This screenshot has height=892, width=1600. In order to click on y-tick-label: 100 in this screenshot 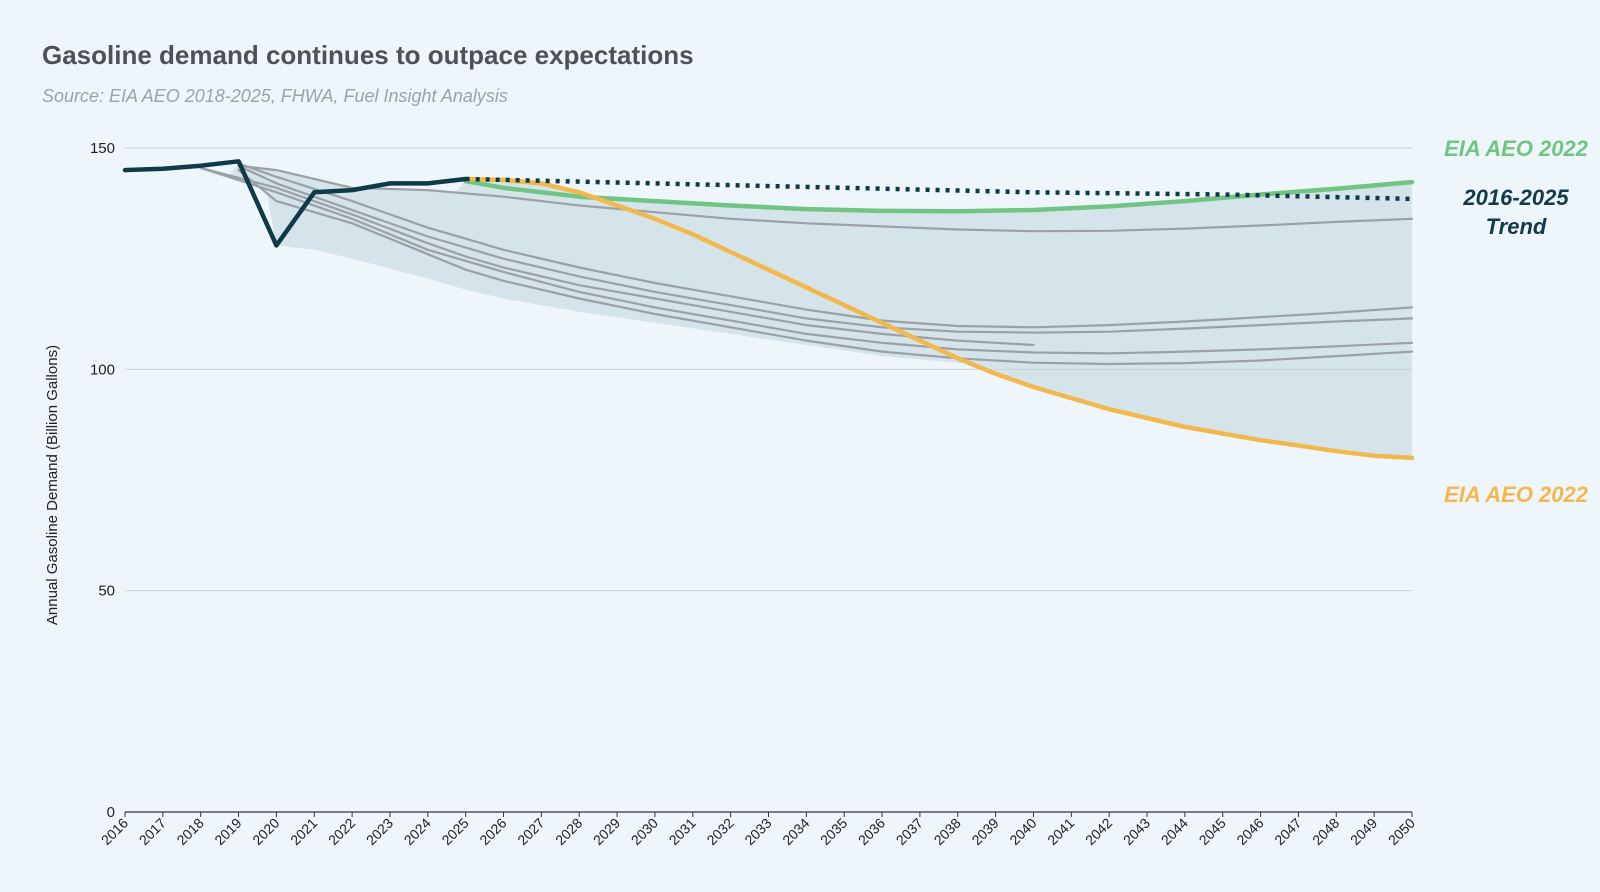, I will do `click(102, 369)`.